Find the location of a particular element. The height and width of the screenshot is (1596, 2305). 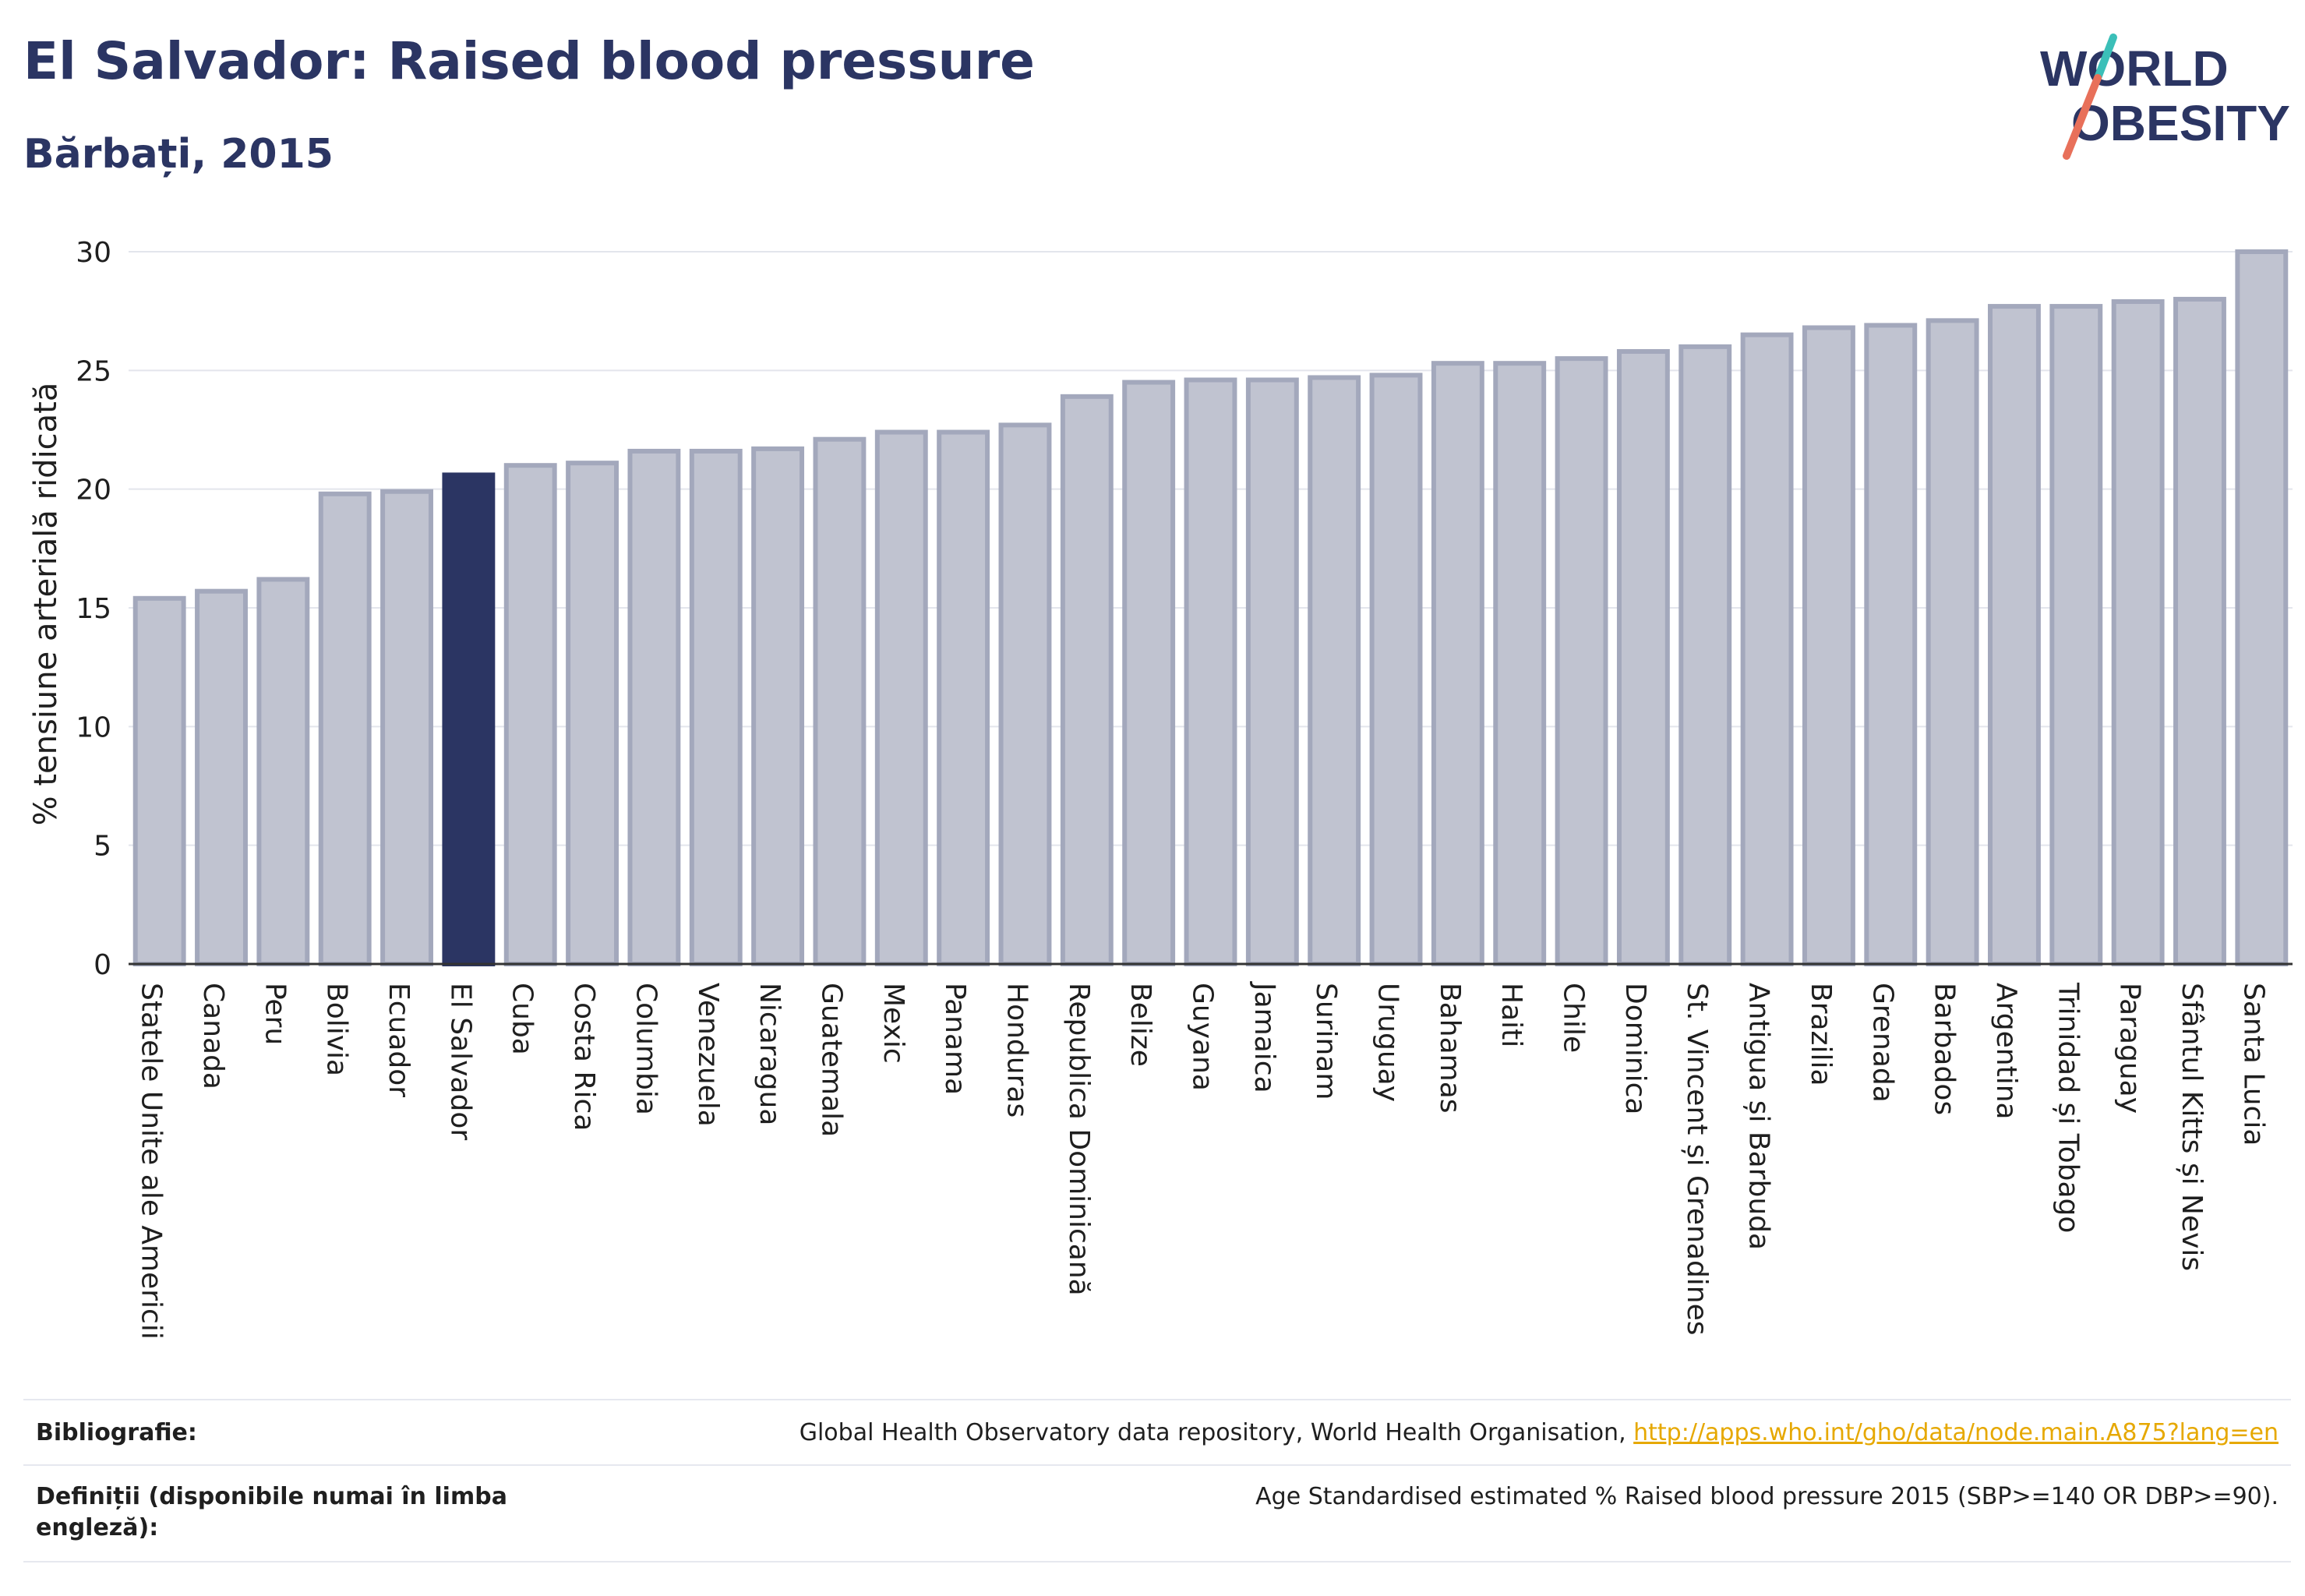

x-tick-label: Trinidad și Tobago is located at coordinates (2068, 1107).